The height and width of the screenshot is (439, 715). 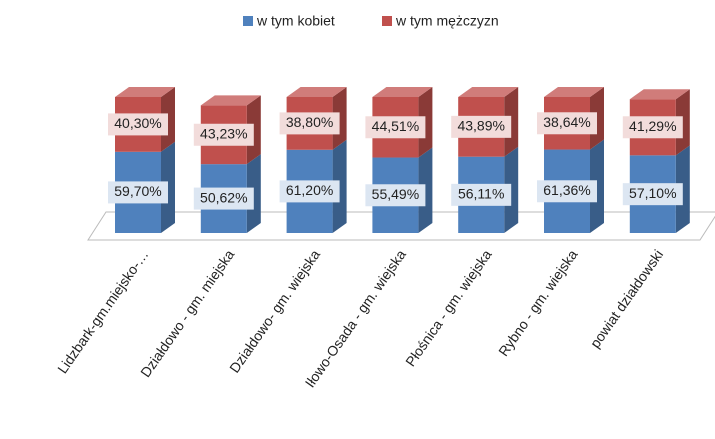 I want to click on data-label: 38,64%, so click(x=566, y=122).